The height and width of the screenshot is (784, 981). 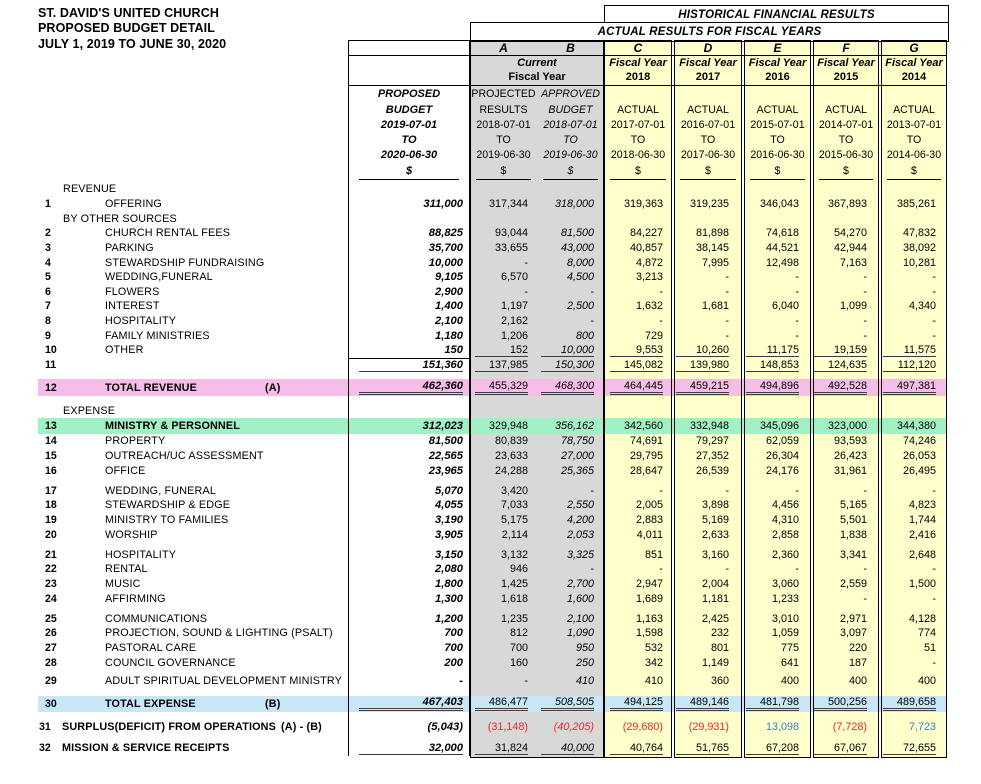 I want to click on cell-value: 4,011, so click(x=649, y=534).